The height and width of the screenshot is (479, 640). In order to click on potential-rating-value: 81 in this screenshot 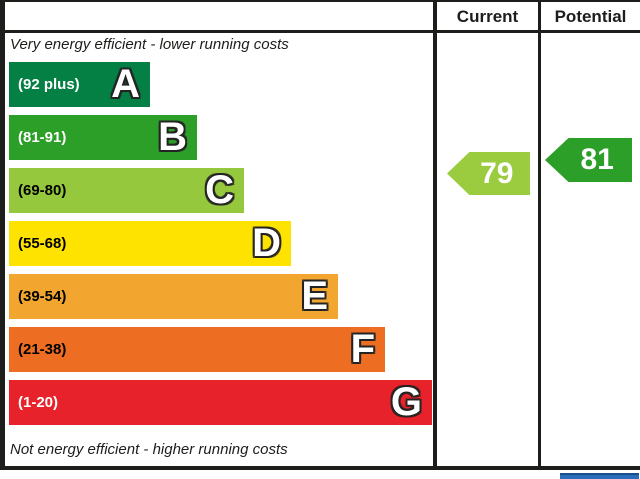, I will do `click(597, 159)`.